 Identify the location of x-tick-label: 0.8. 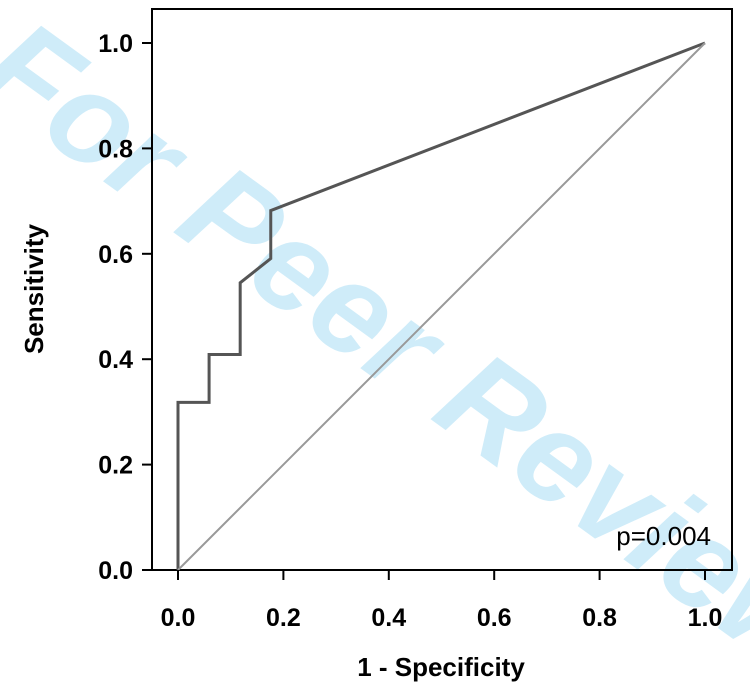
(599, 618).